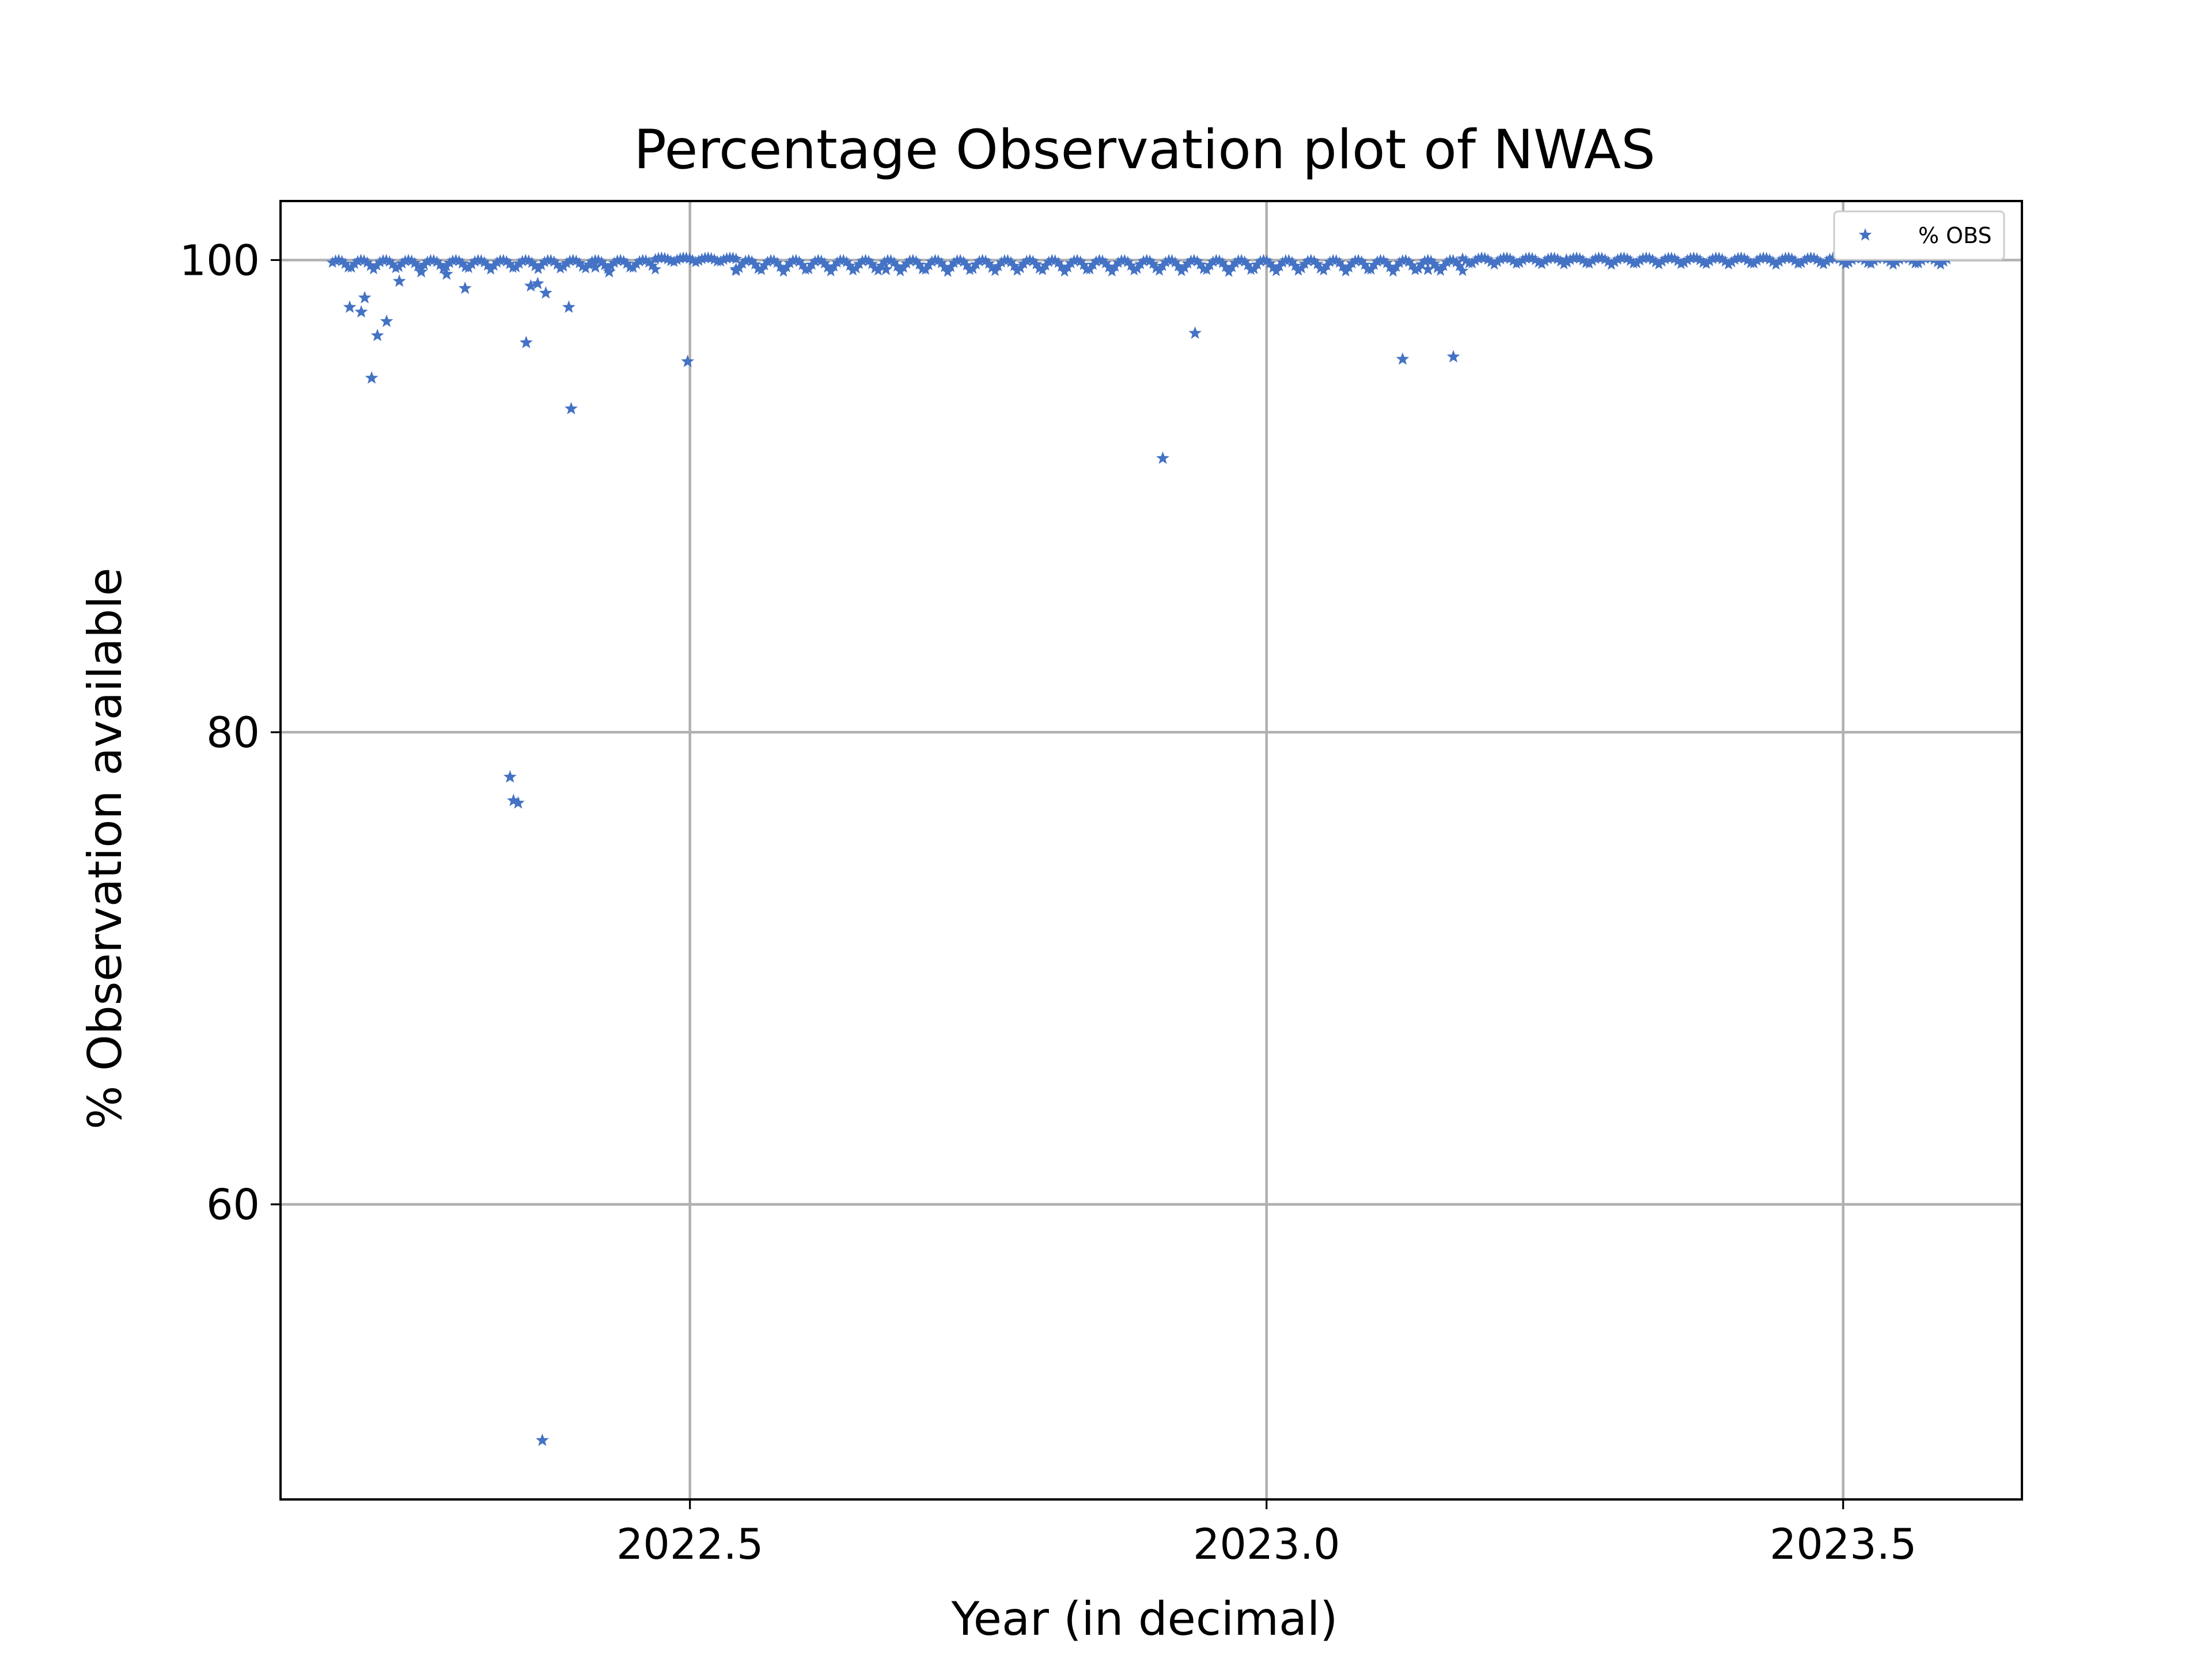 The width and height of the screenshot is (2212, 1659). I want to click on legend-box, so click(1919, 235).